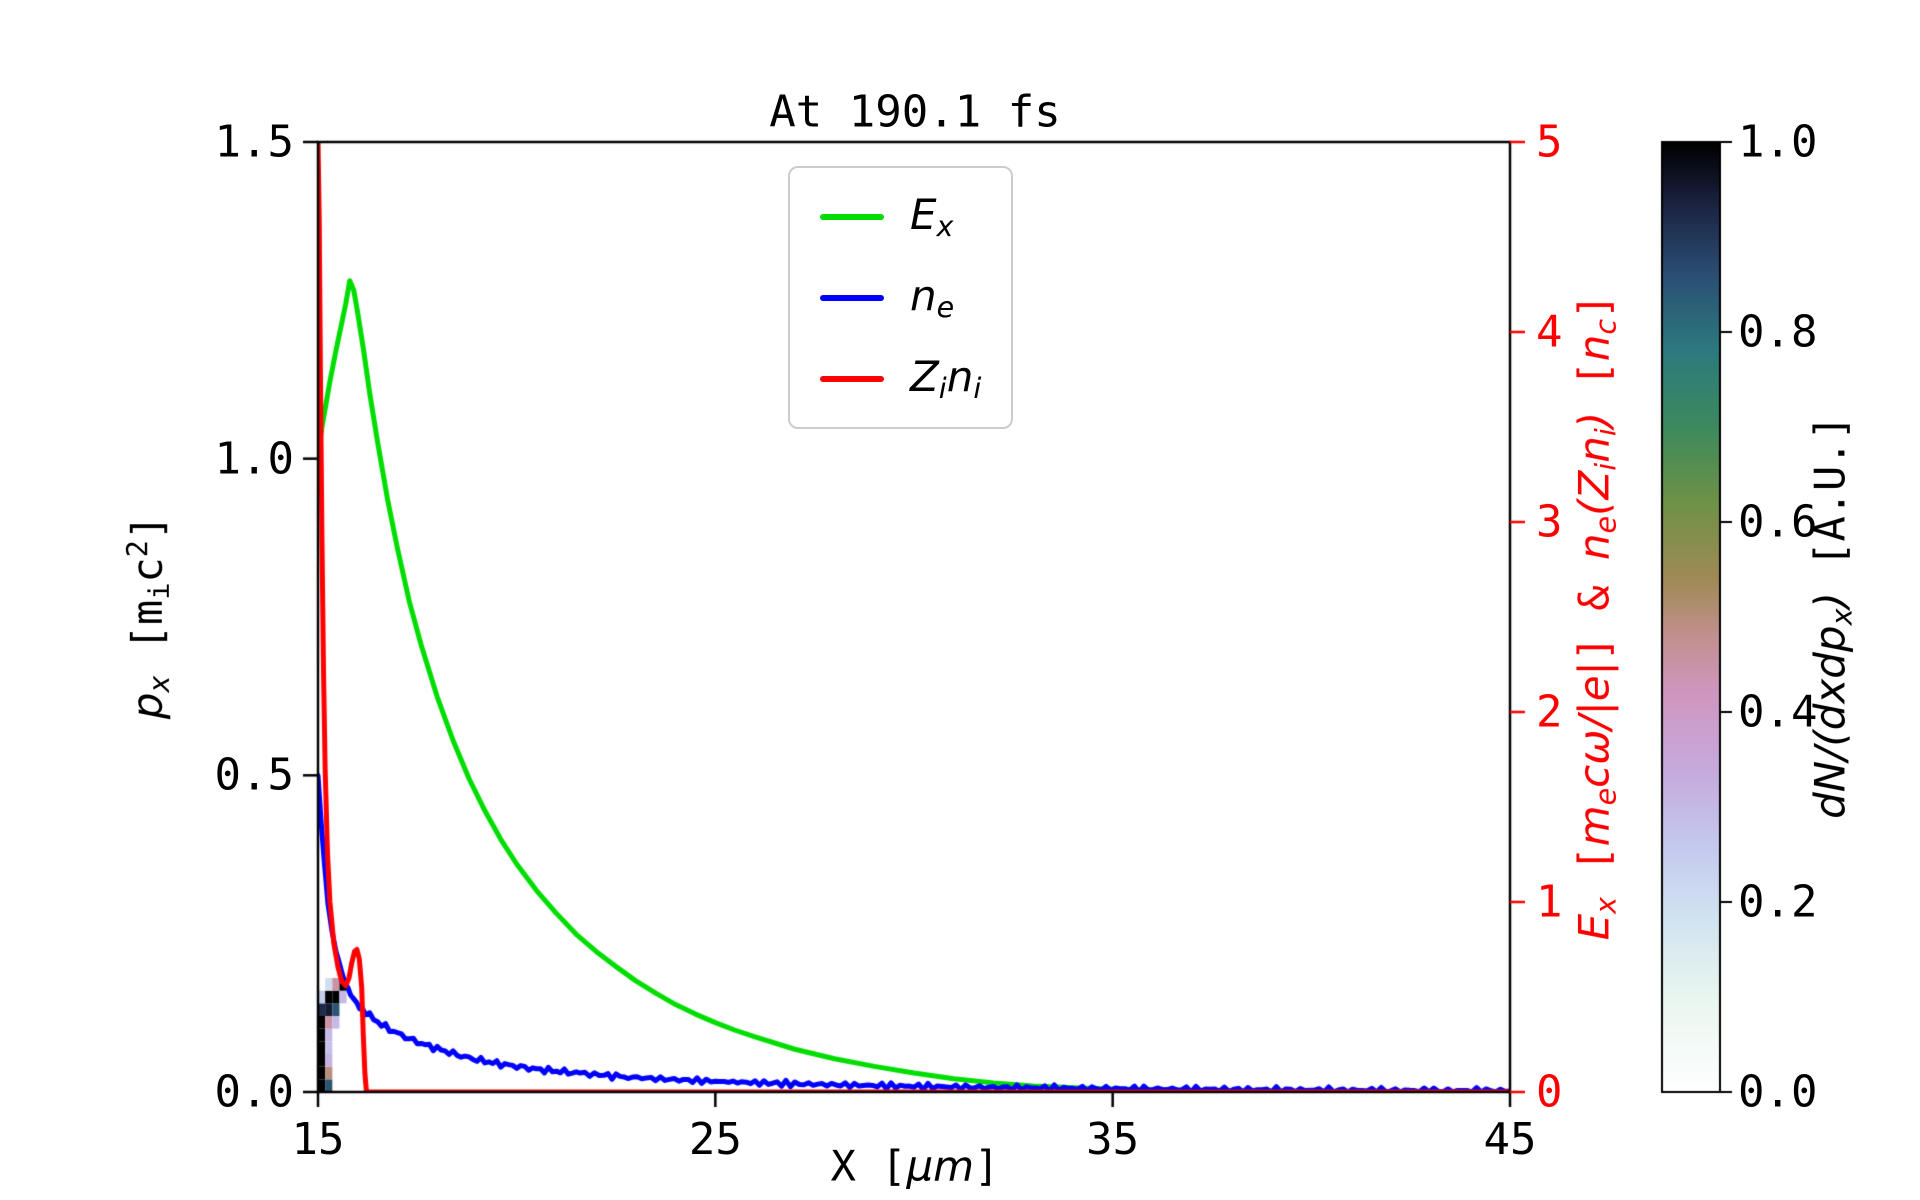  Describe the element at coordinates (254, 1092) in the screenshot. I see `y-left-tick-label: 0.0` at that location.